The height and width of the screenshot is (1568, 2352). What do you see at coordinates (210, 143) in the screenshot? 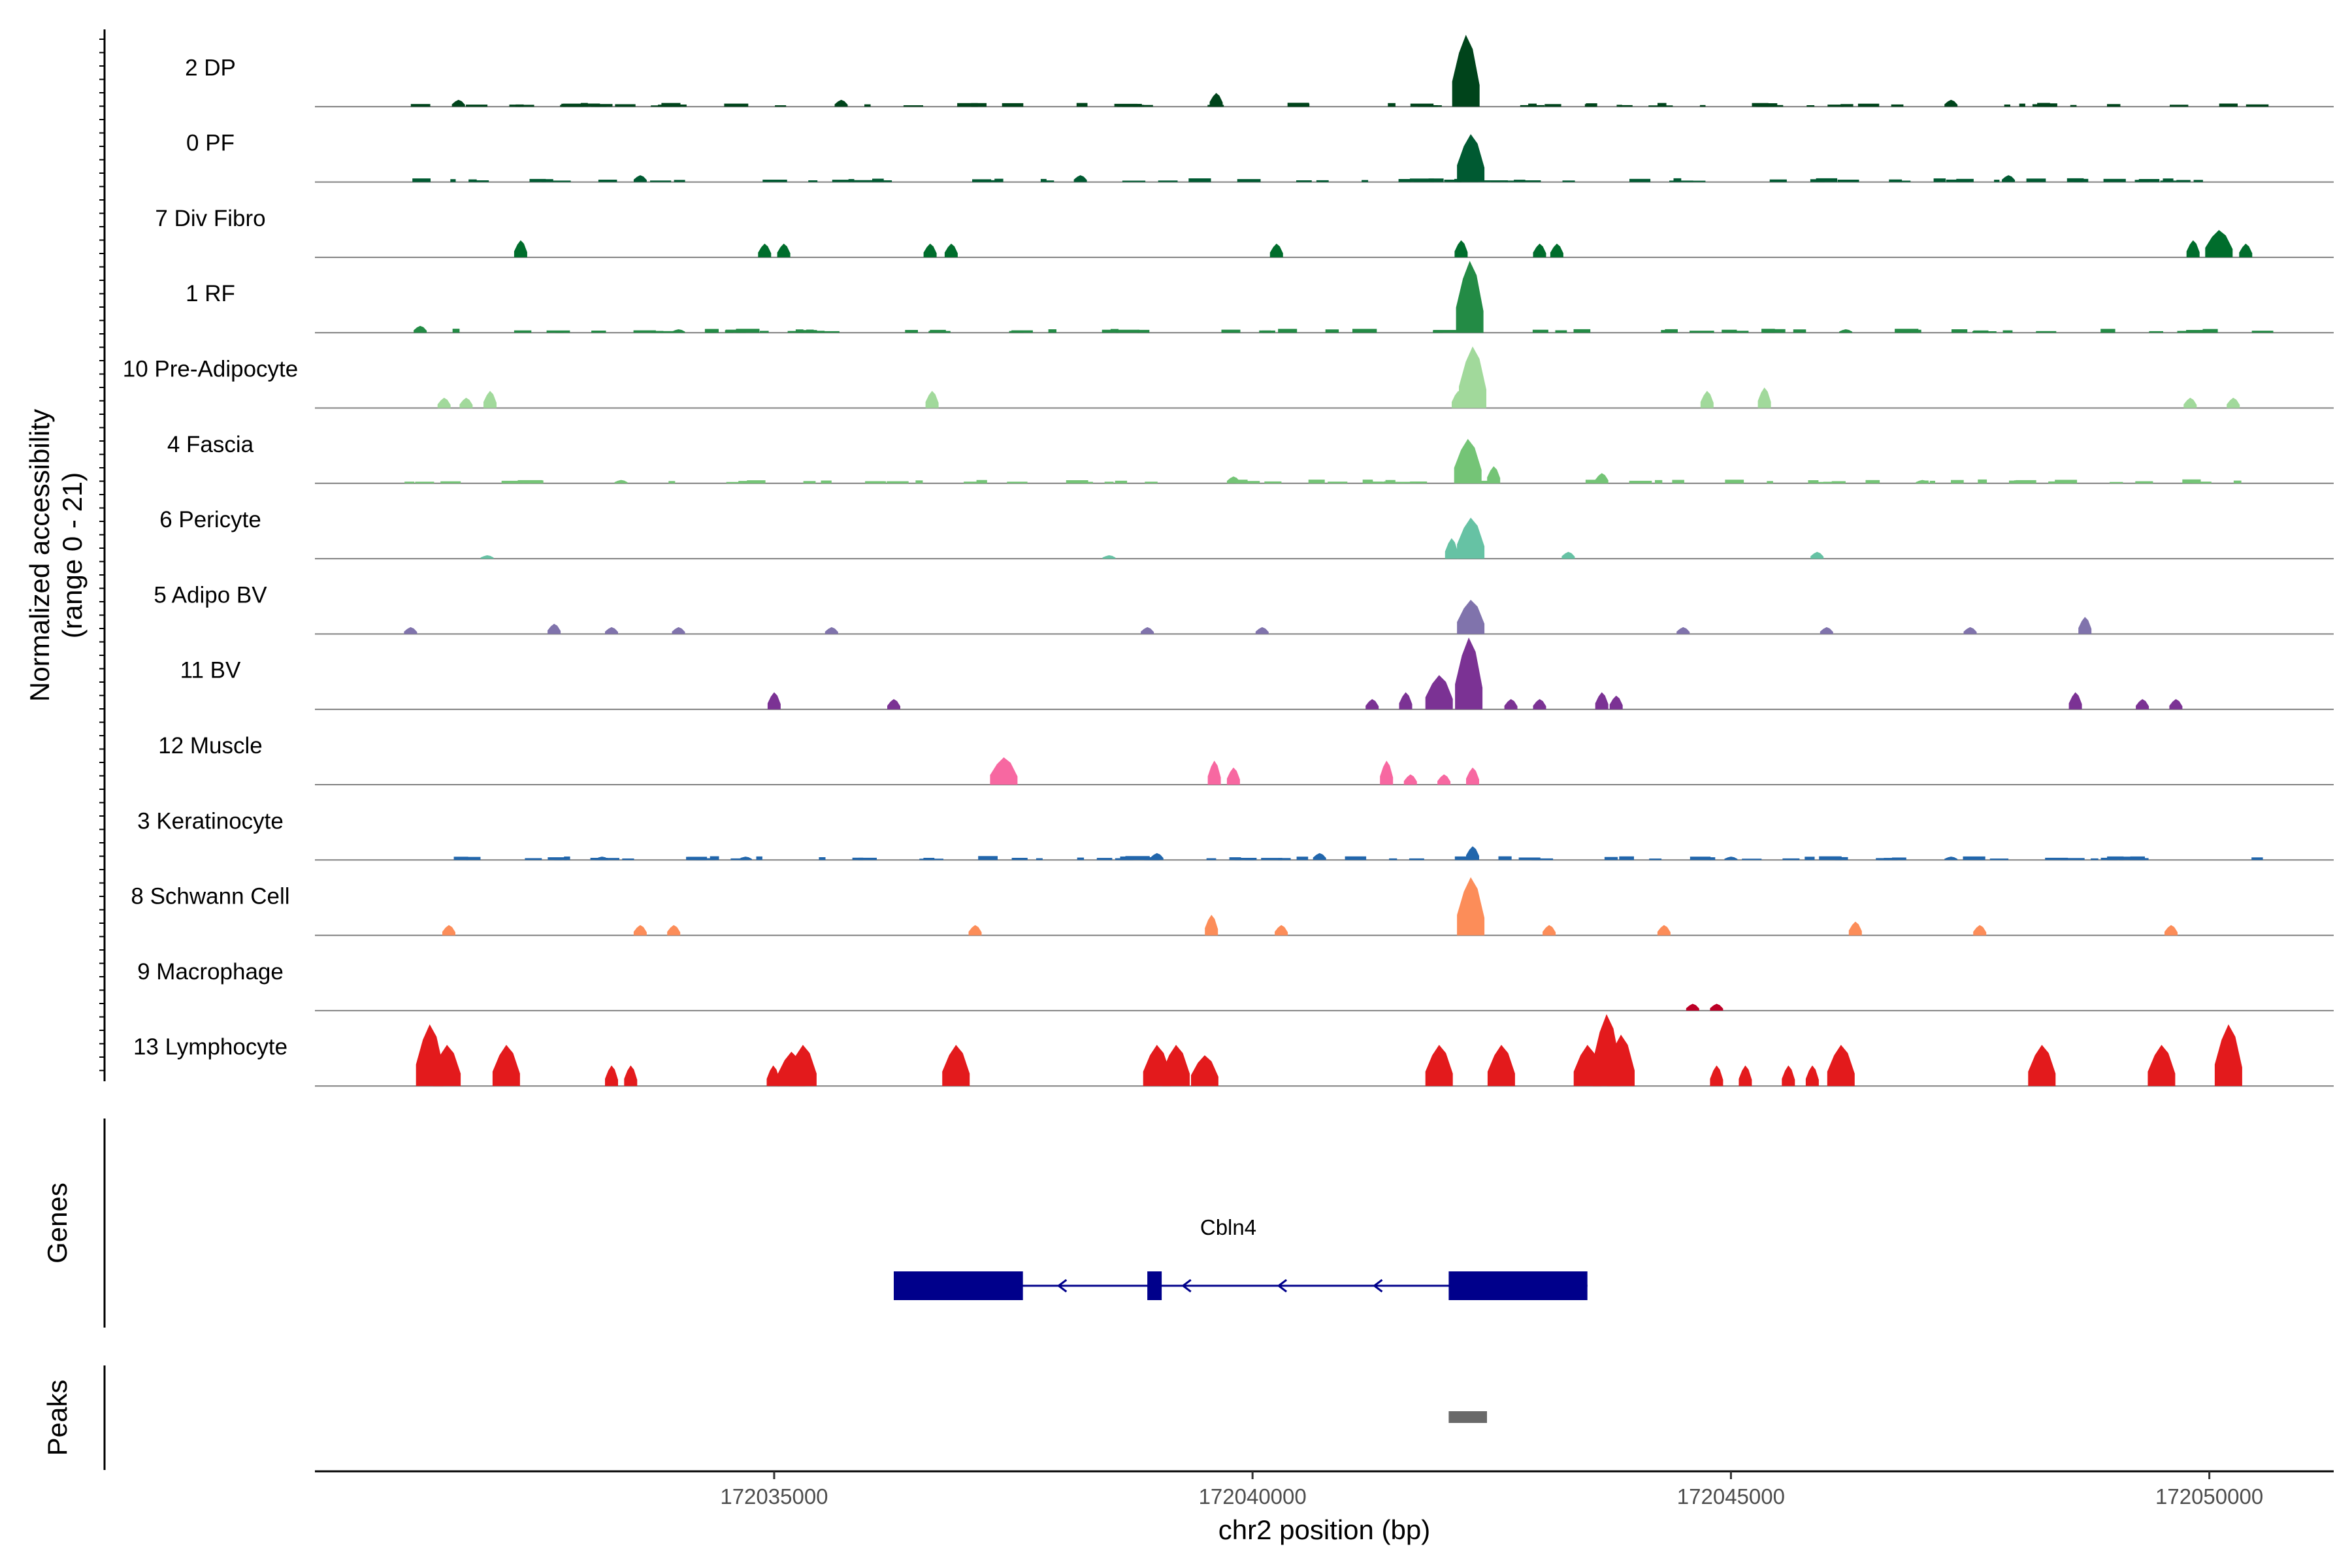
I see `track-label: 0 PF` at bounding box center [210, 143].